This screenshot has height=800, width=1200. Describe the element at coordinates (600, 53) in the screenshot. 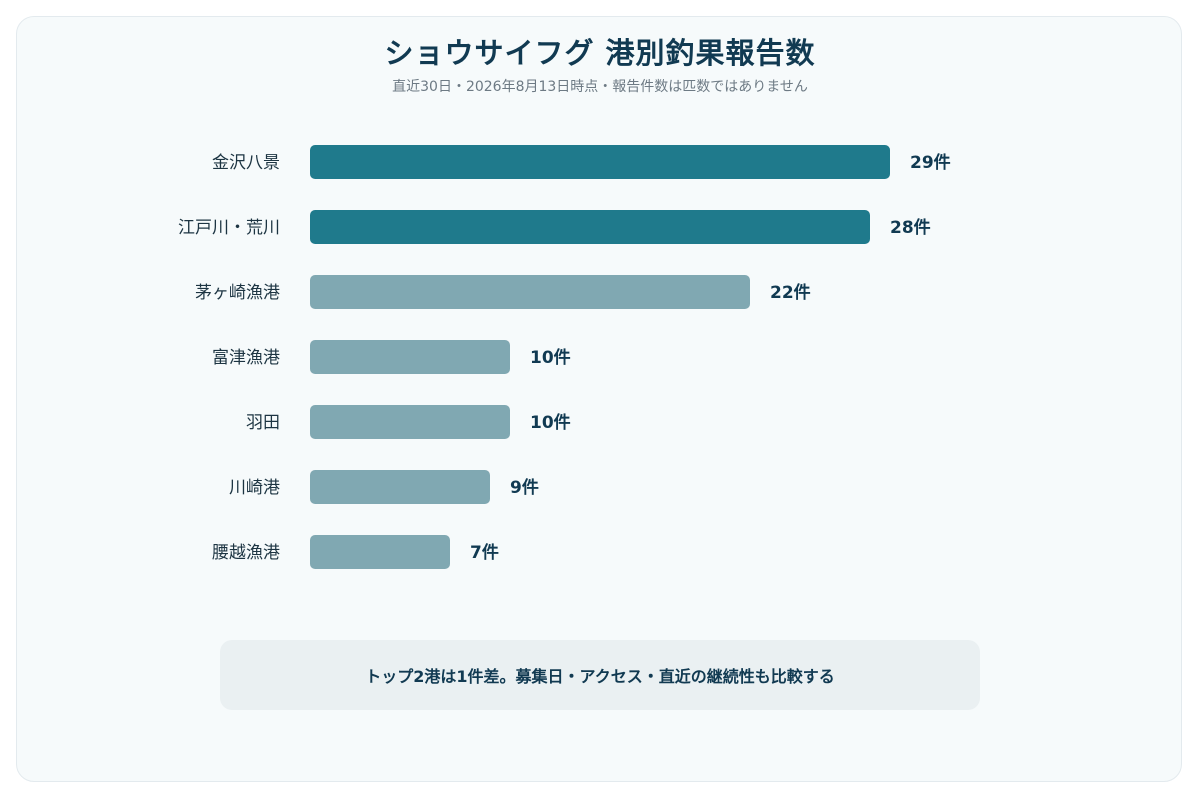

I see `chart-title: ショウサイフグ 港別釣果報告数` at that location.